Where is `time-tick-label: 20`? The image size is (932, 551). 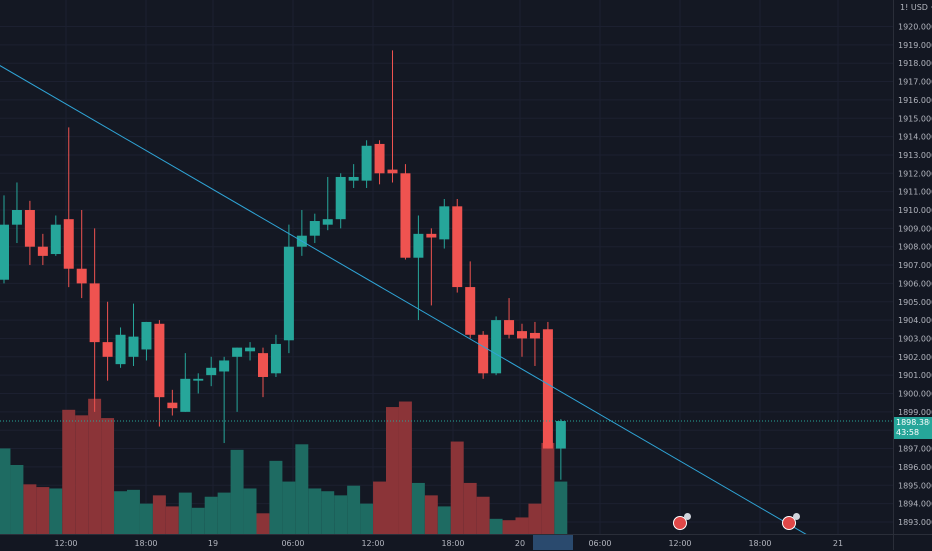
time-tick-label: 20 is located at coordinates (520, 543).